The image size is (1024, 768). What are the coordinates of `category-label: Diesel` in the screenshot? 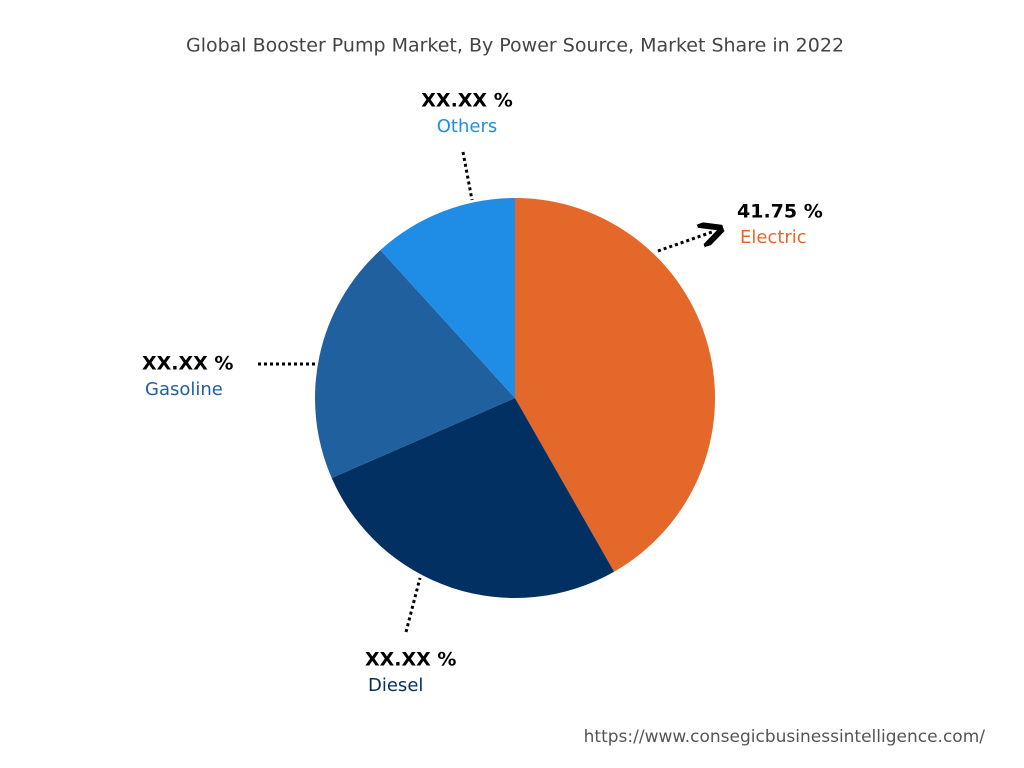 It's located at (395, 685).